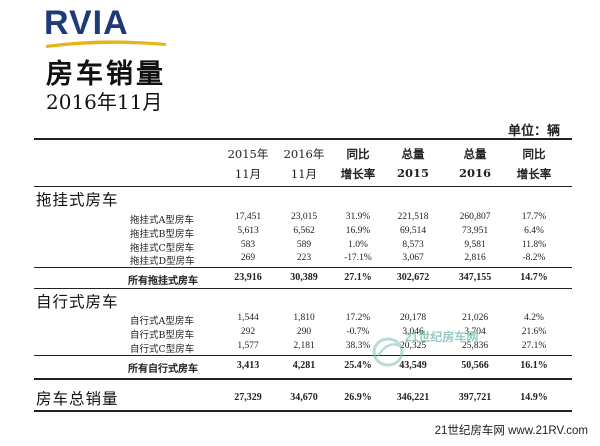 The image size is (600, 446). What do you see at coordinates (475, 332) in the screenshot?
I see `cell: 3,704` at bounding box center [475, 332].